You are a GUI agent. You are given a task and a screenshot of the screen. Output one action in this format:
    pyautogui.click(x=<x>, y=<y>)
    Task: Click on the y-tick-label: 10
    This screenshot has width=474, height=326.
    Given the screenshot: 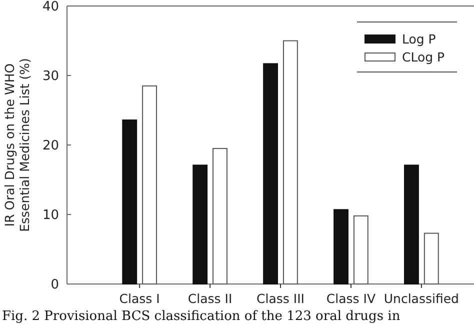 What is the action you would take?
    pyautogui.click(x=50, y=216)
    